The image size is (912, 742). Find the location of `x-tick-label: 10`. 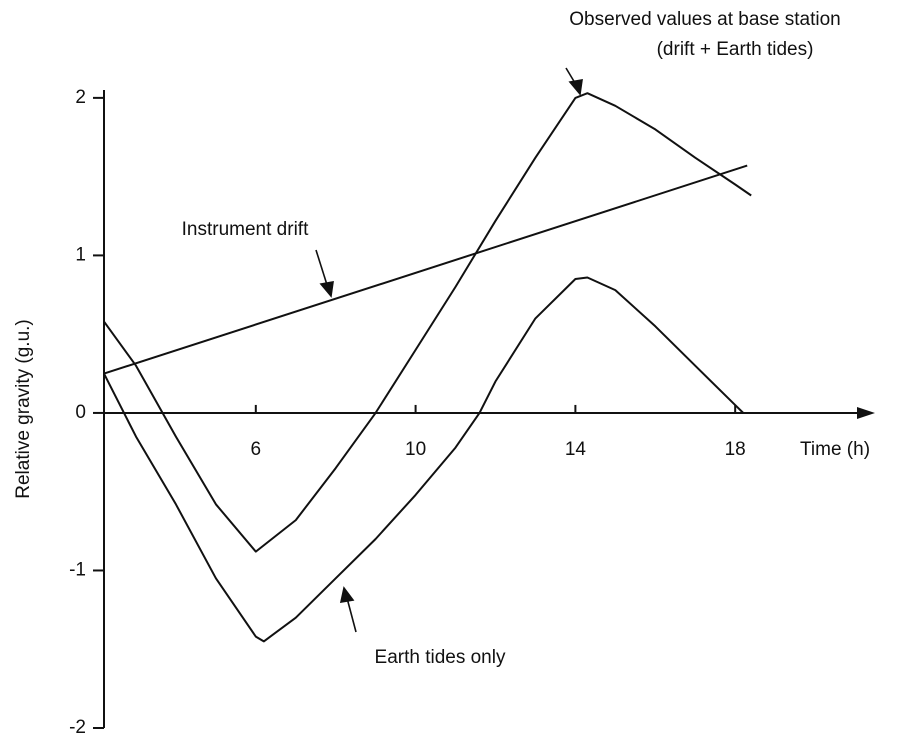

x-tick-label: 10 is located at coordinates (415, 449).